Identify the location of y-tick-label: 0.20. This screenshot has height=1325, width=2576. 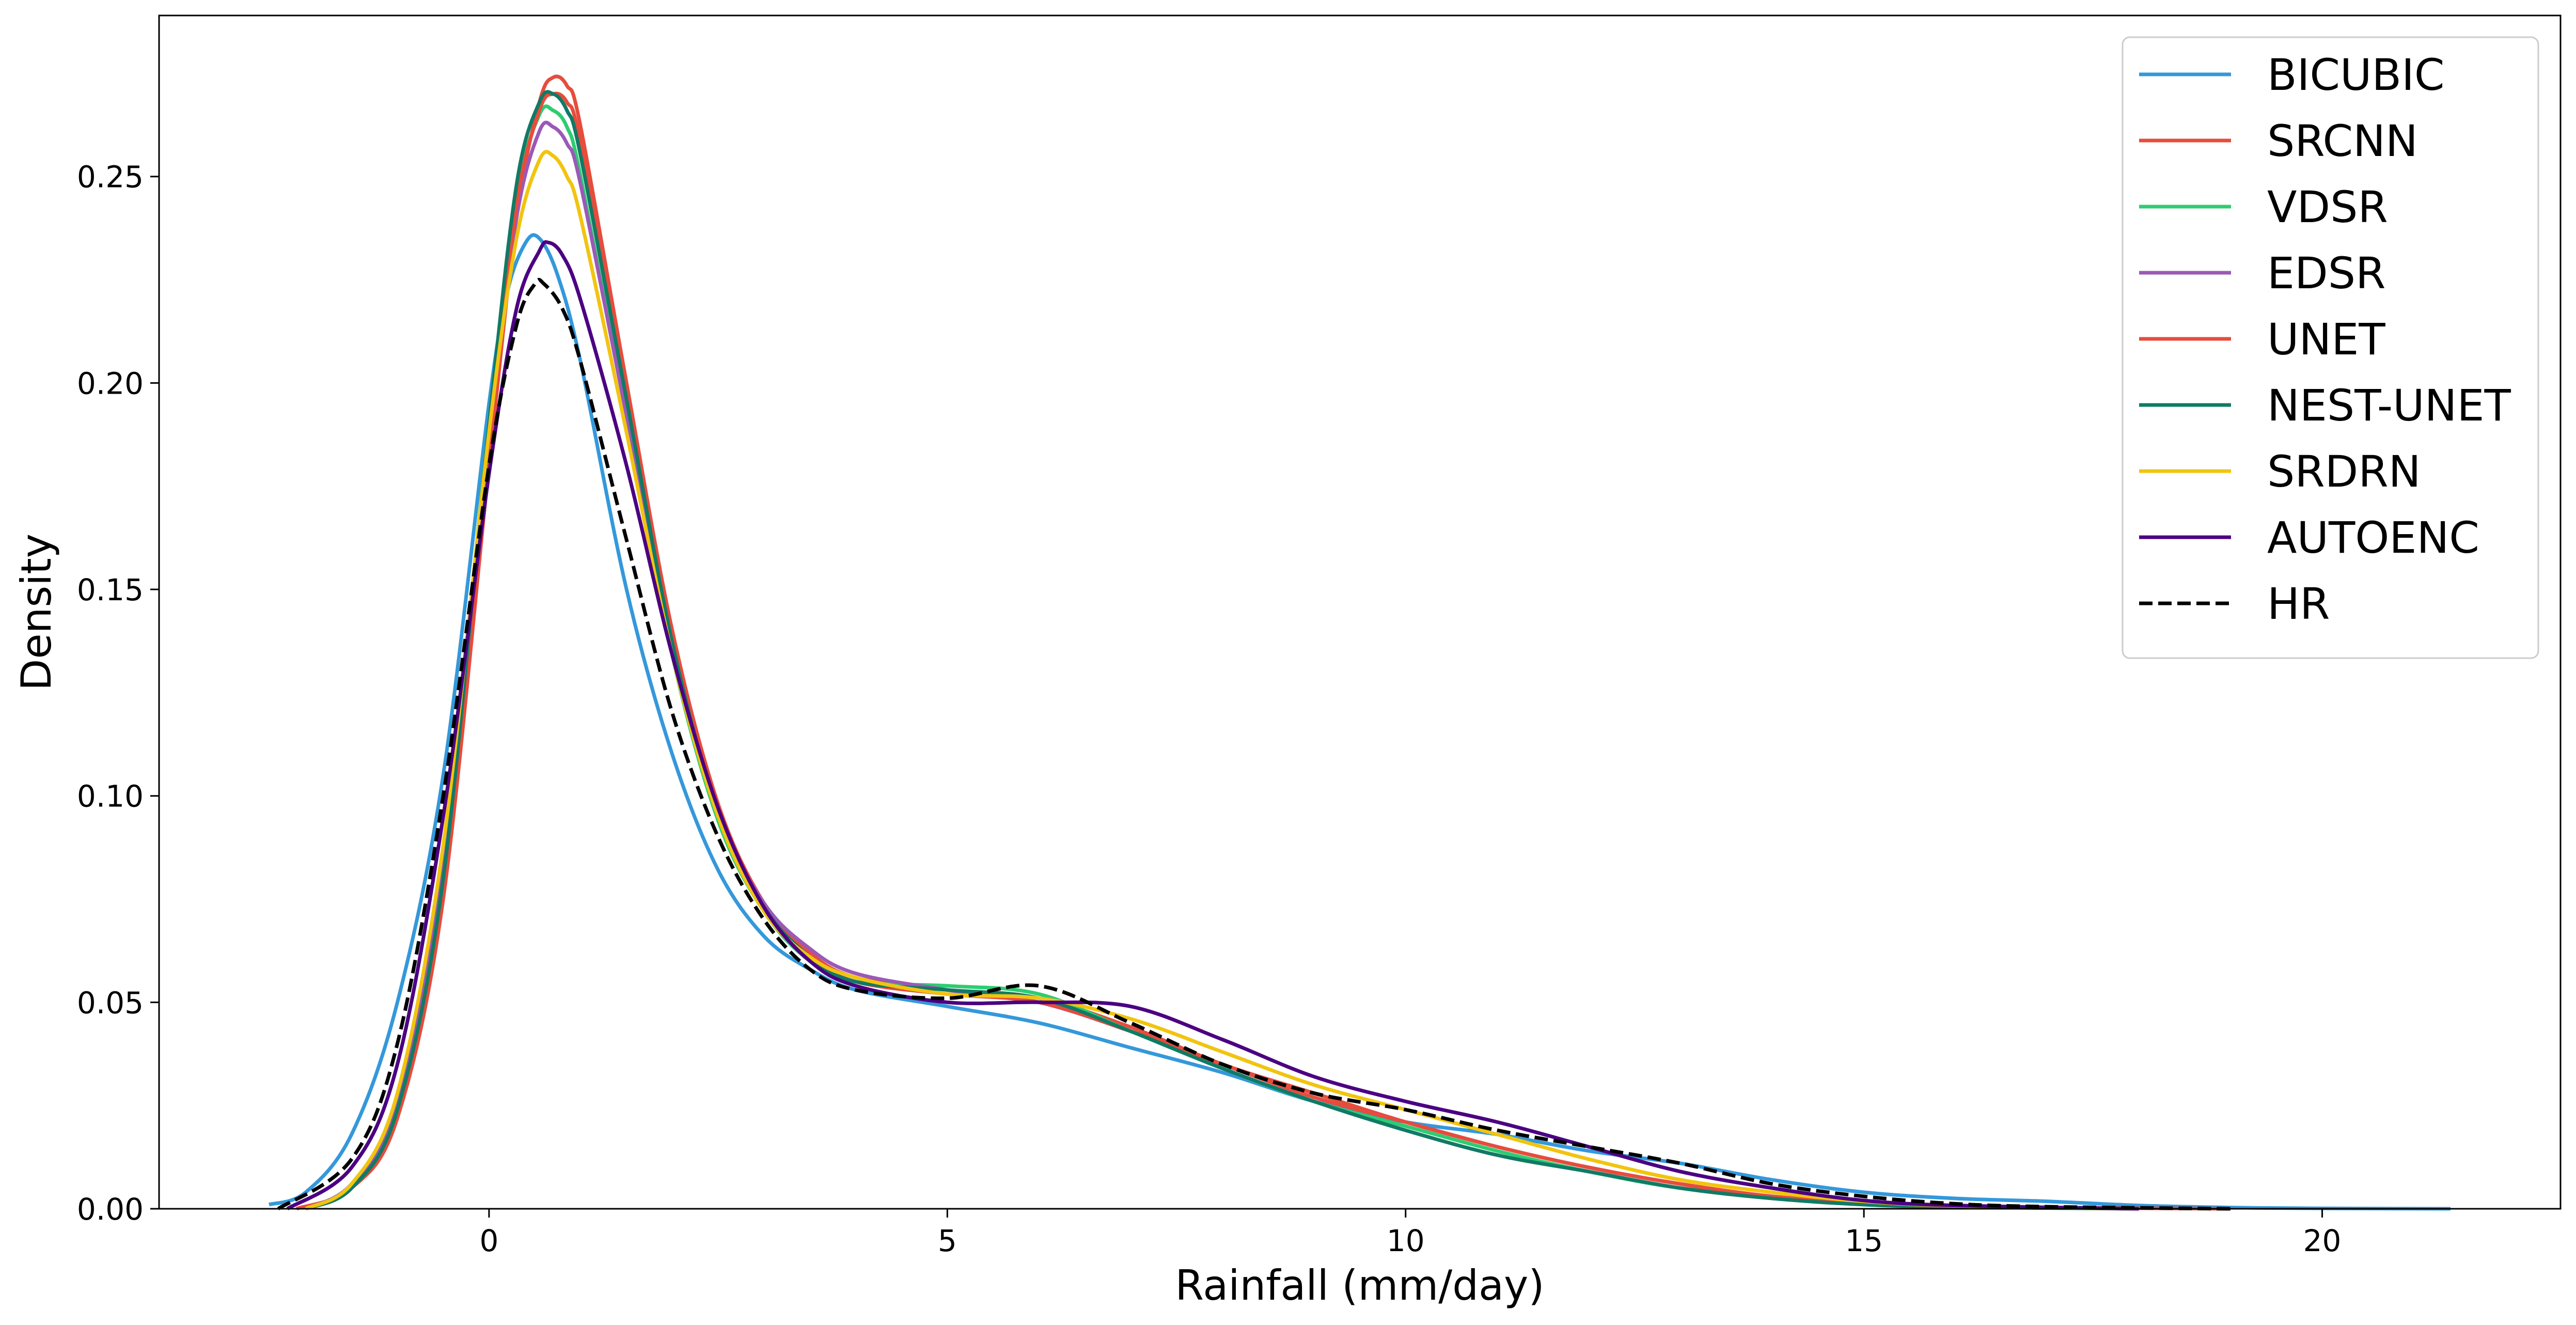
(111, 384).